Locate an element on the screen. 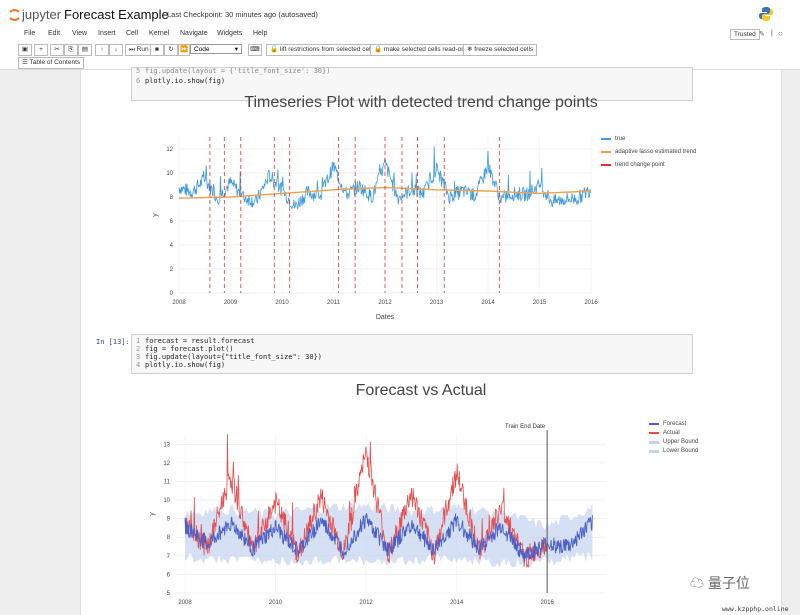 The image size is (800, 615). lift-restrictions-button: 🔓 lift restrictions from selected cells is located at coordinates (323, 50).